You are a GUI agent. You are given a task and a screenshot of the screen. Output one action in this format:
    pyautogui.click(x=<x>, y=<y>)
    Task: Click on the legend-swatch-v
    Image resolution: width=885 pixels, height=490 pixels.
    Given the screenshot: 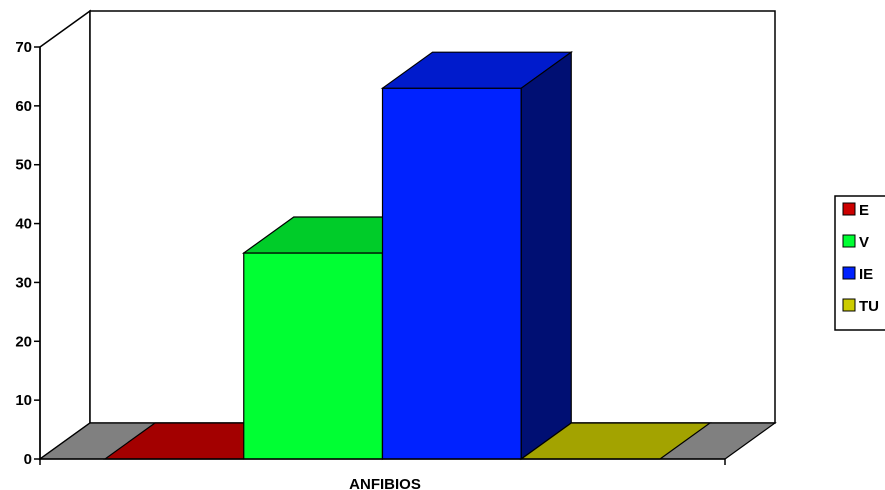 What is the action you would take?
    pyautogui.click(x=849, y=241)
    